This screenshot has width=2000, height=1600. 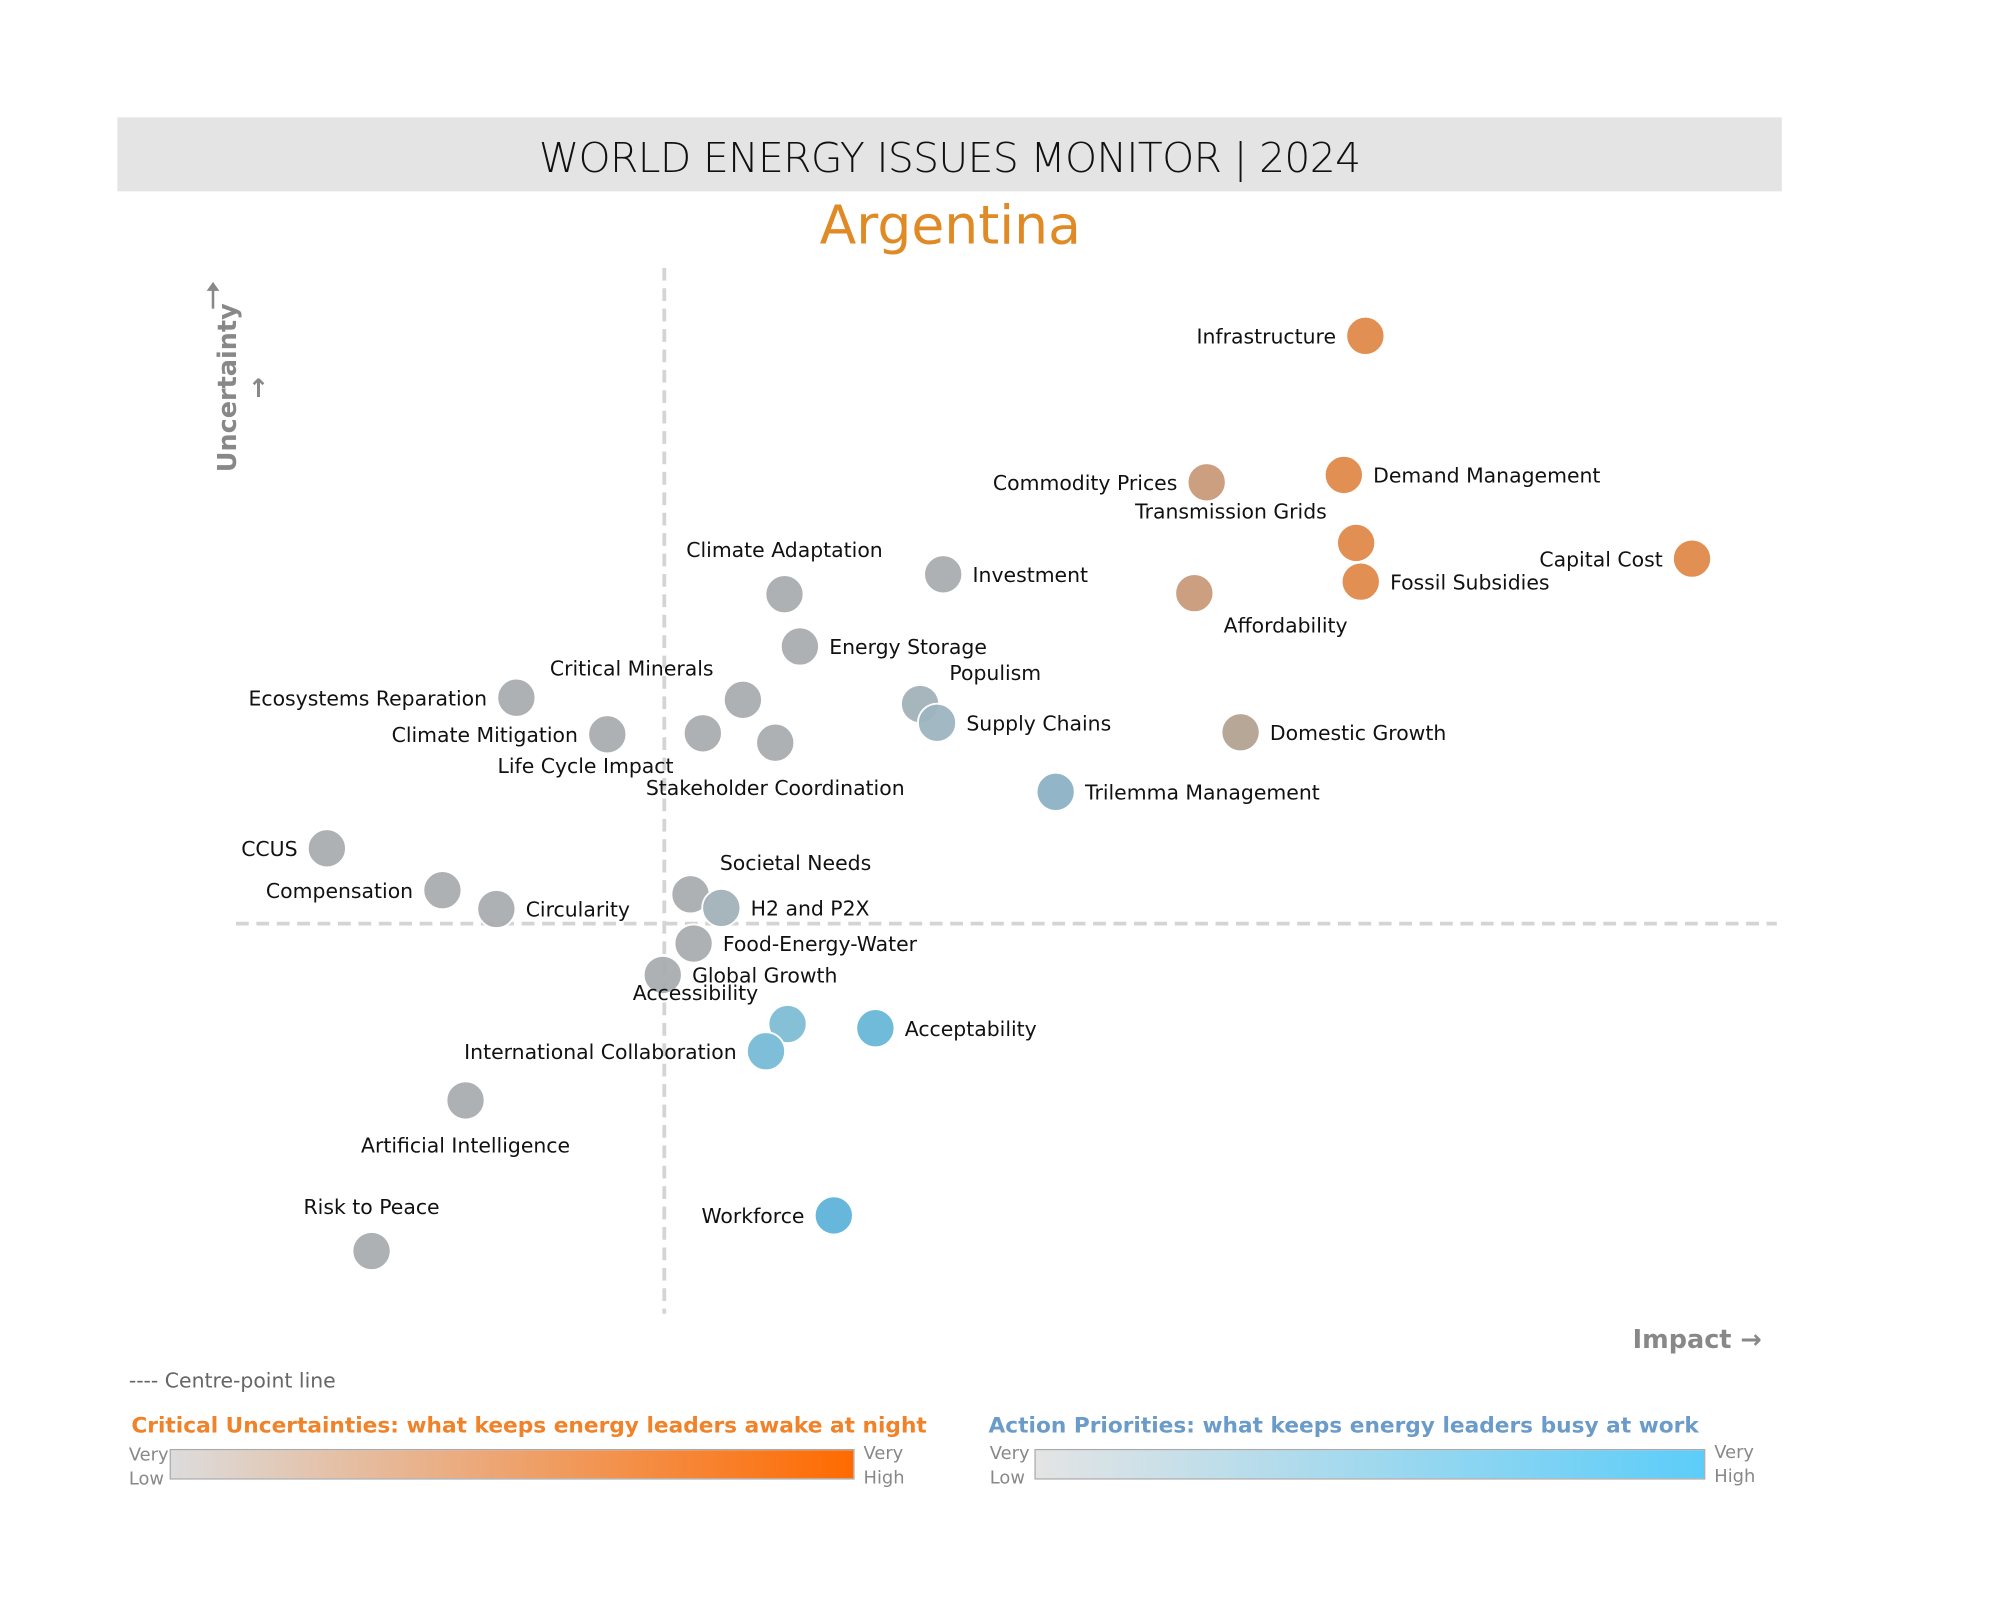 I want to click on data-point-label: Energy Storage, so click(x=908, y=647).